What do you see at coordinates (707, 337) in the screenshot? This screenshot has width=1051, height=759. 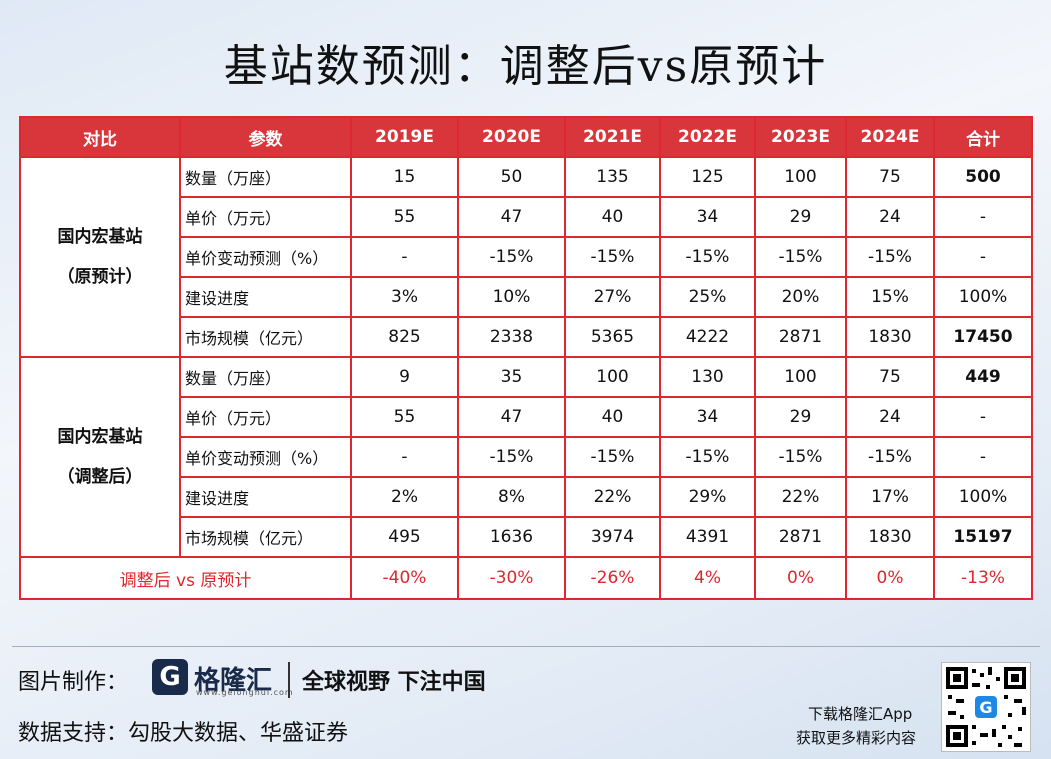 I see `value-cell: 4222` at bounding box center [707, 337].